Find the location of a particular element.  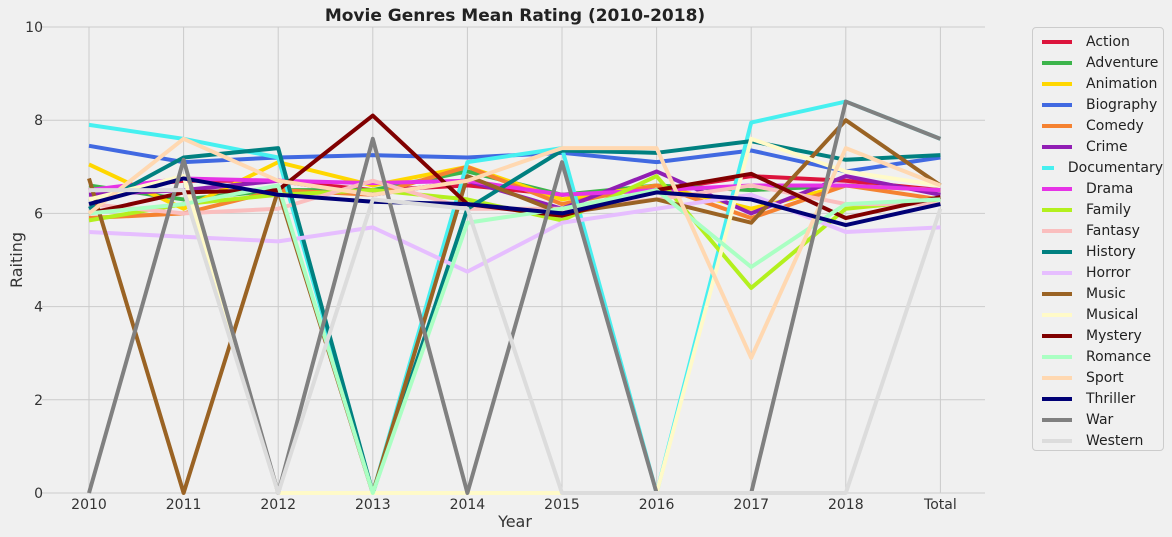

x-tick-label: 2013 is located at coordinates (373, 505).